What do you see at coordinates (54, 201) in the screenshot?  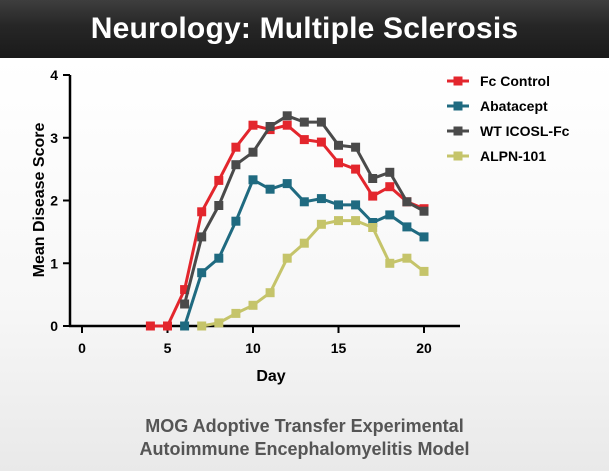 I see `y-tick-label: 2` at bounding box center [54, 201].